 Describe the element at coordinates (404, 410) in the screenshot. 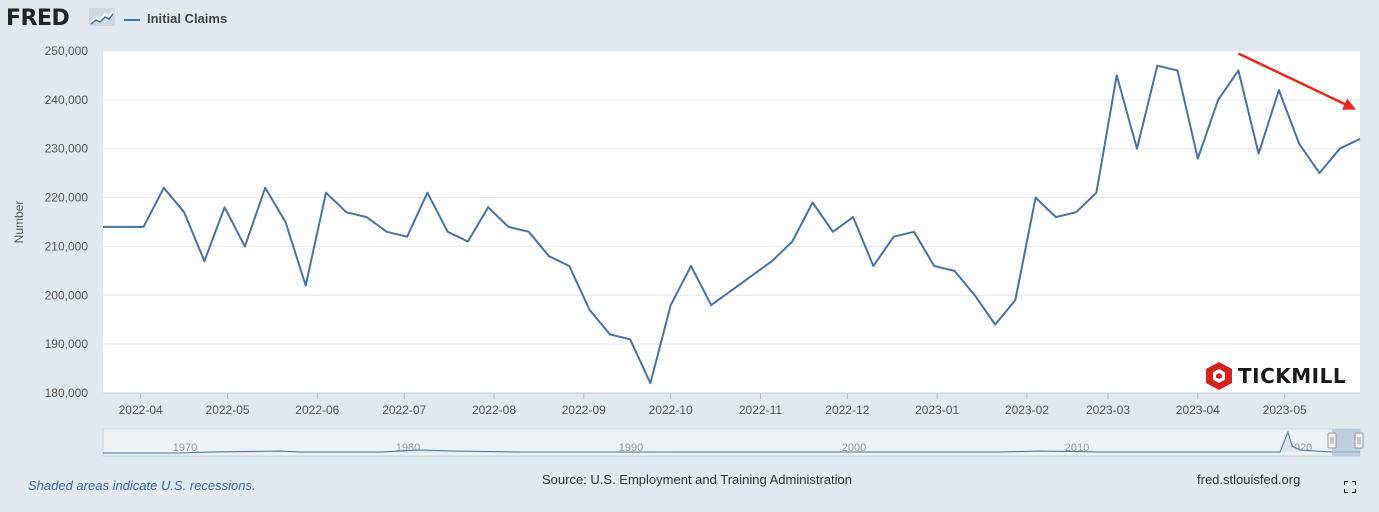

I see `x-tick-label: 2022-07` at that location.